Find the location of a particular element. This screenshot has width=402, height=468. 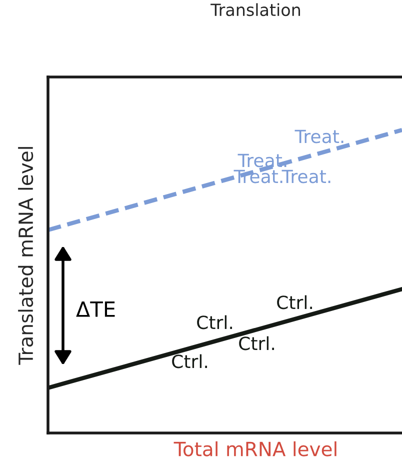

x-axis-title: Total mRNA level is located at coordinates (255, 448).